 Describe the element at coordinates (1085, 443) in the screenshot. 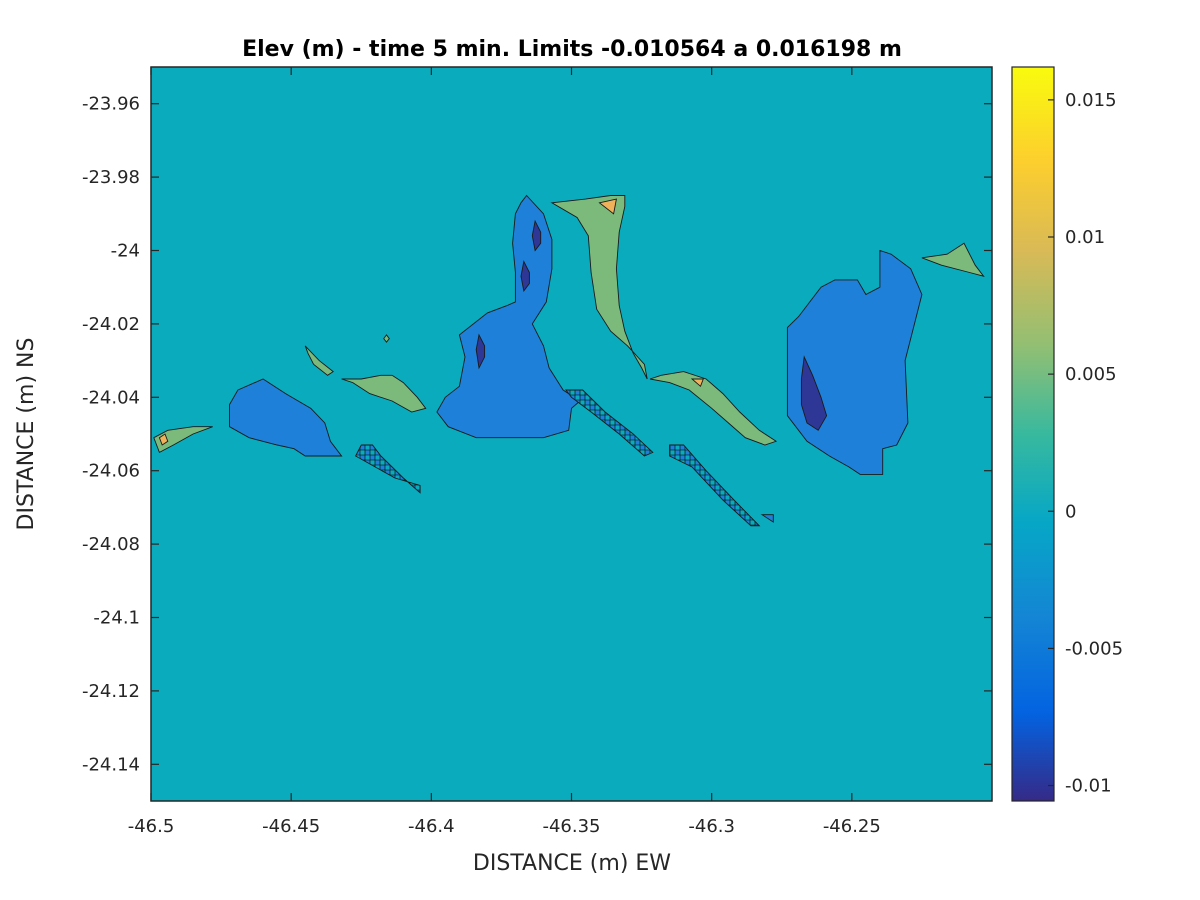

I see `colorbar-ticks: 0.015 0.01 0.005 0 -0.005 -0.01` at that location.